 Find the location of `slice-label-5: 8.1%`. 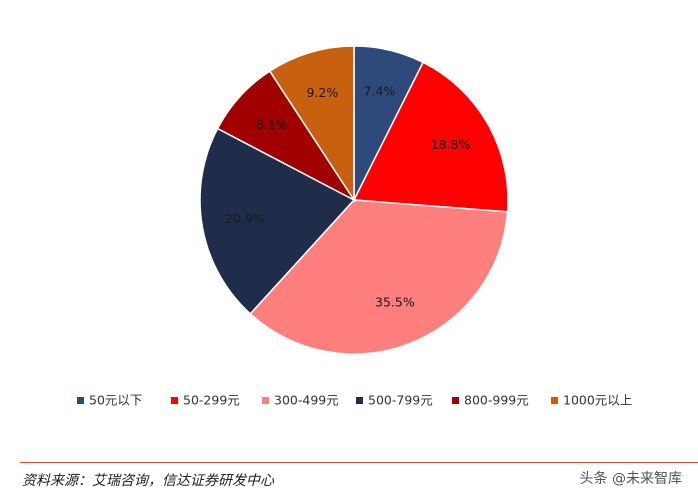

slice-label-5: 8.1% is located at coordinates (272, 124).